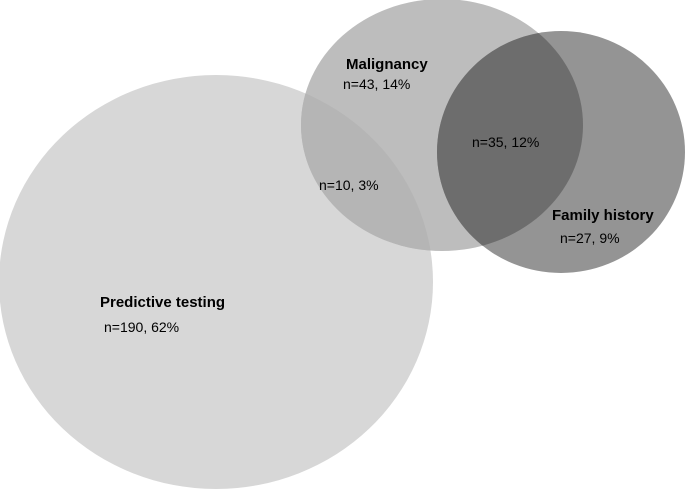 This screenshot has height=489, width=685. Describe the element at coordinates (376, 84) in the screenshot. I see `malignancy-count: n=43, 14%` at that location.